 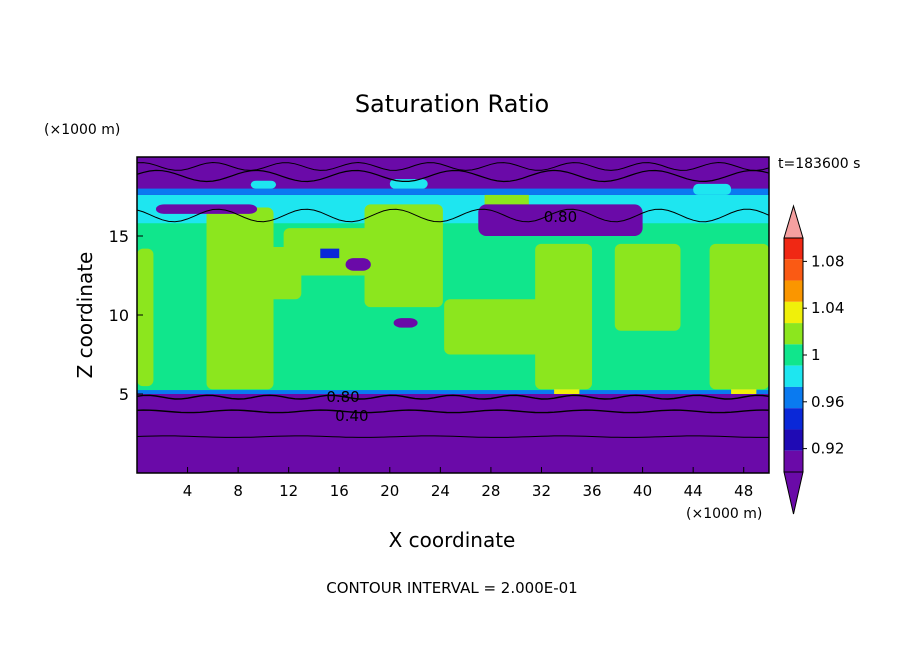 I want to click on x-tick-label: 16, so click(x=339, y=491).